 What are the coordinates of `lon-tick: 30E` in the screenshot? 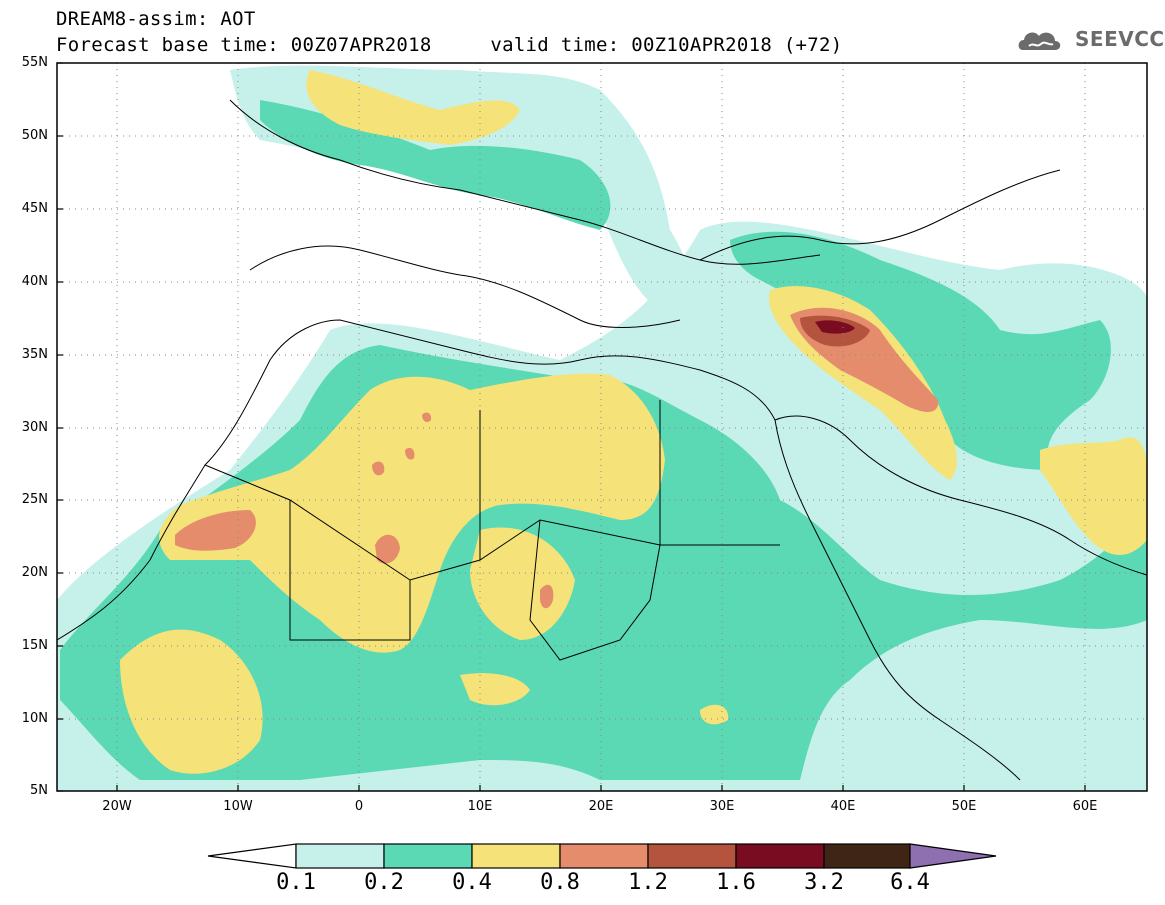 It's located at (722, 806).